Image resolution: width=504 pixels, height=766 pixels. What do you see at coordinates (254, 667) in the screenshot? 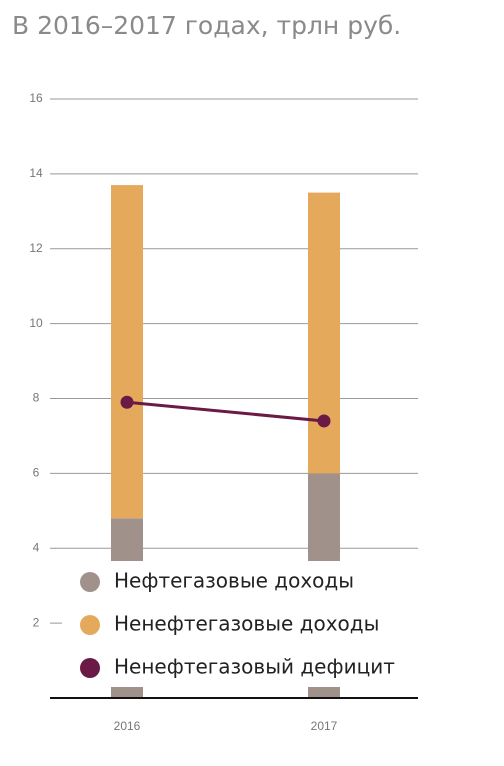
I see `legend-label: Ненефтегазовый дефицит` at bounding box center [254, 667].